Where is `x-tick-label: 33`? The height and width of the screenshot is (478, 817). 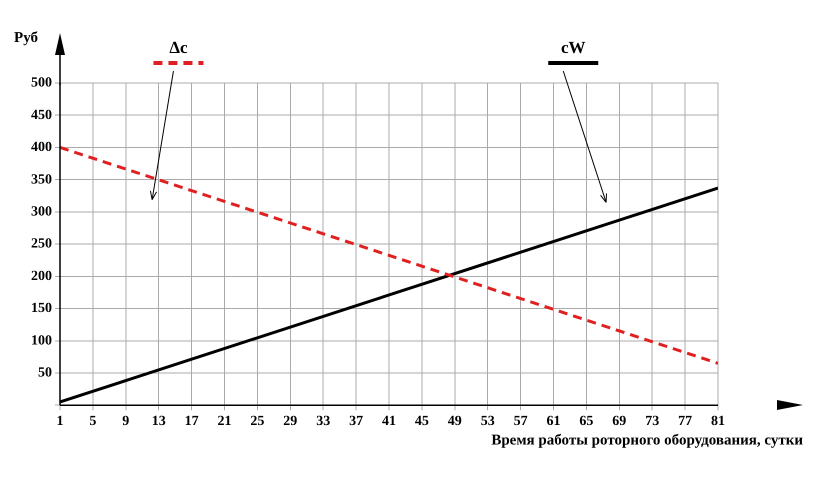 x-tick-label: 33 is located at coordinates (323, 422).